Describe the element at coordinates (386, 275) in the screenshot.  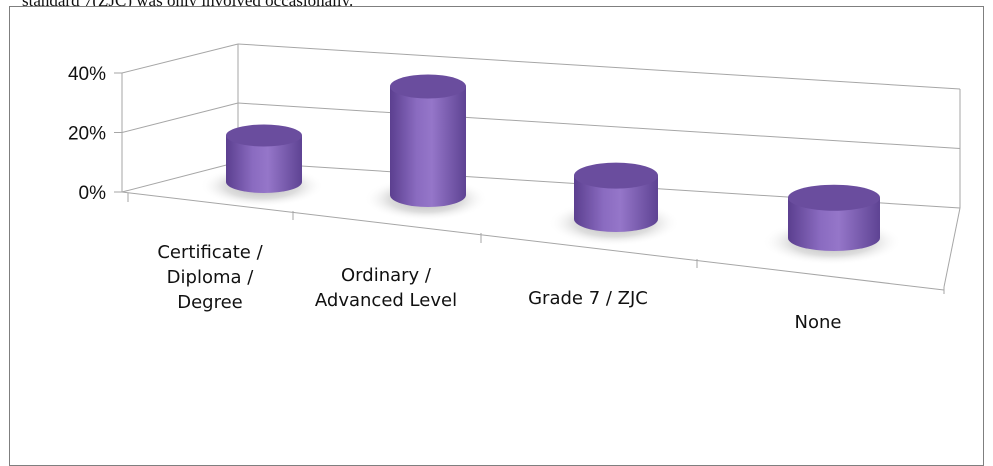
I see `x-tick-label: Ordinary /` at that location.